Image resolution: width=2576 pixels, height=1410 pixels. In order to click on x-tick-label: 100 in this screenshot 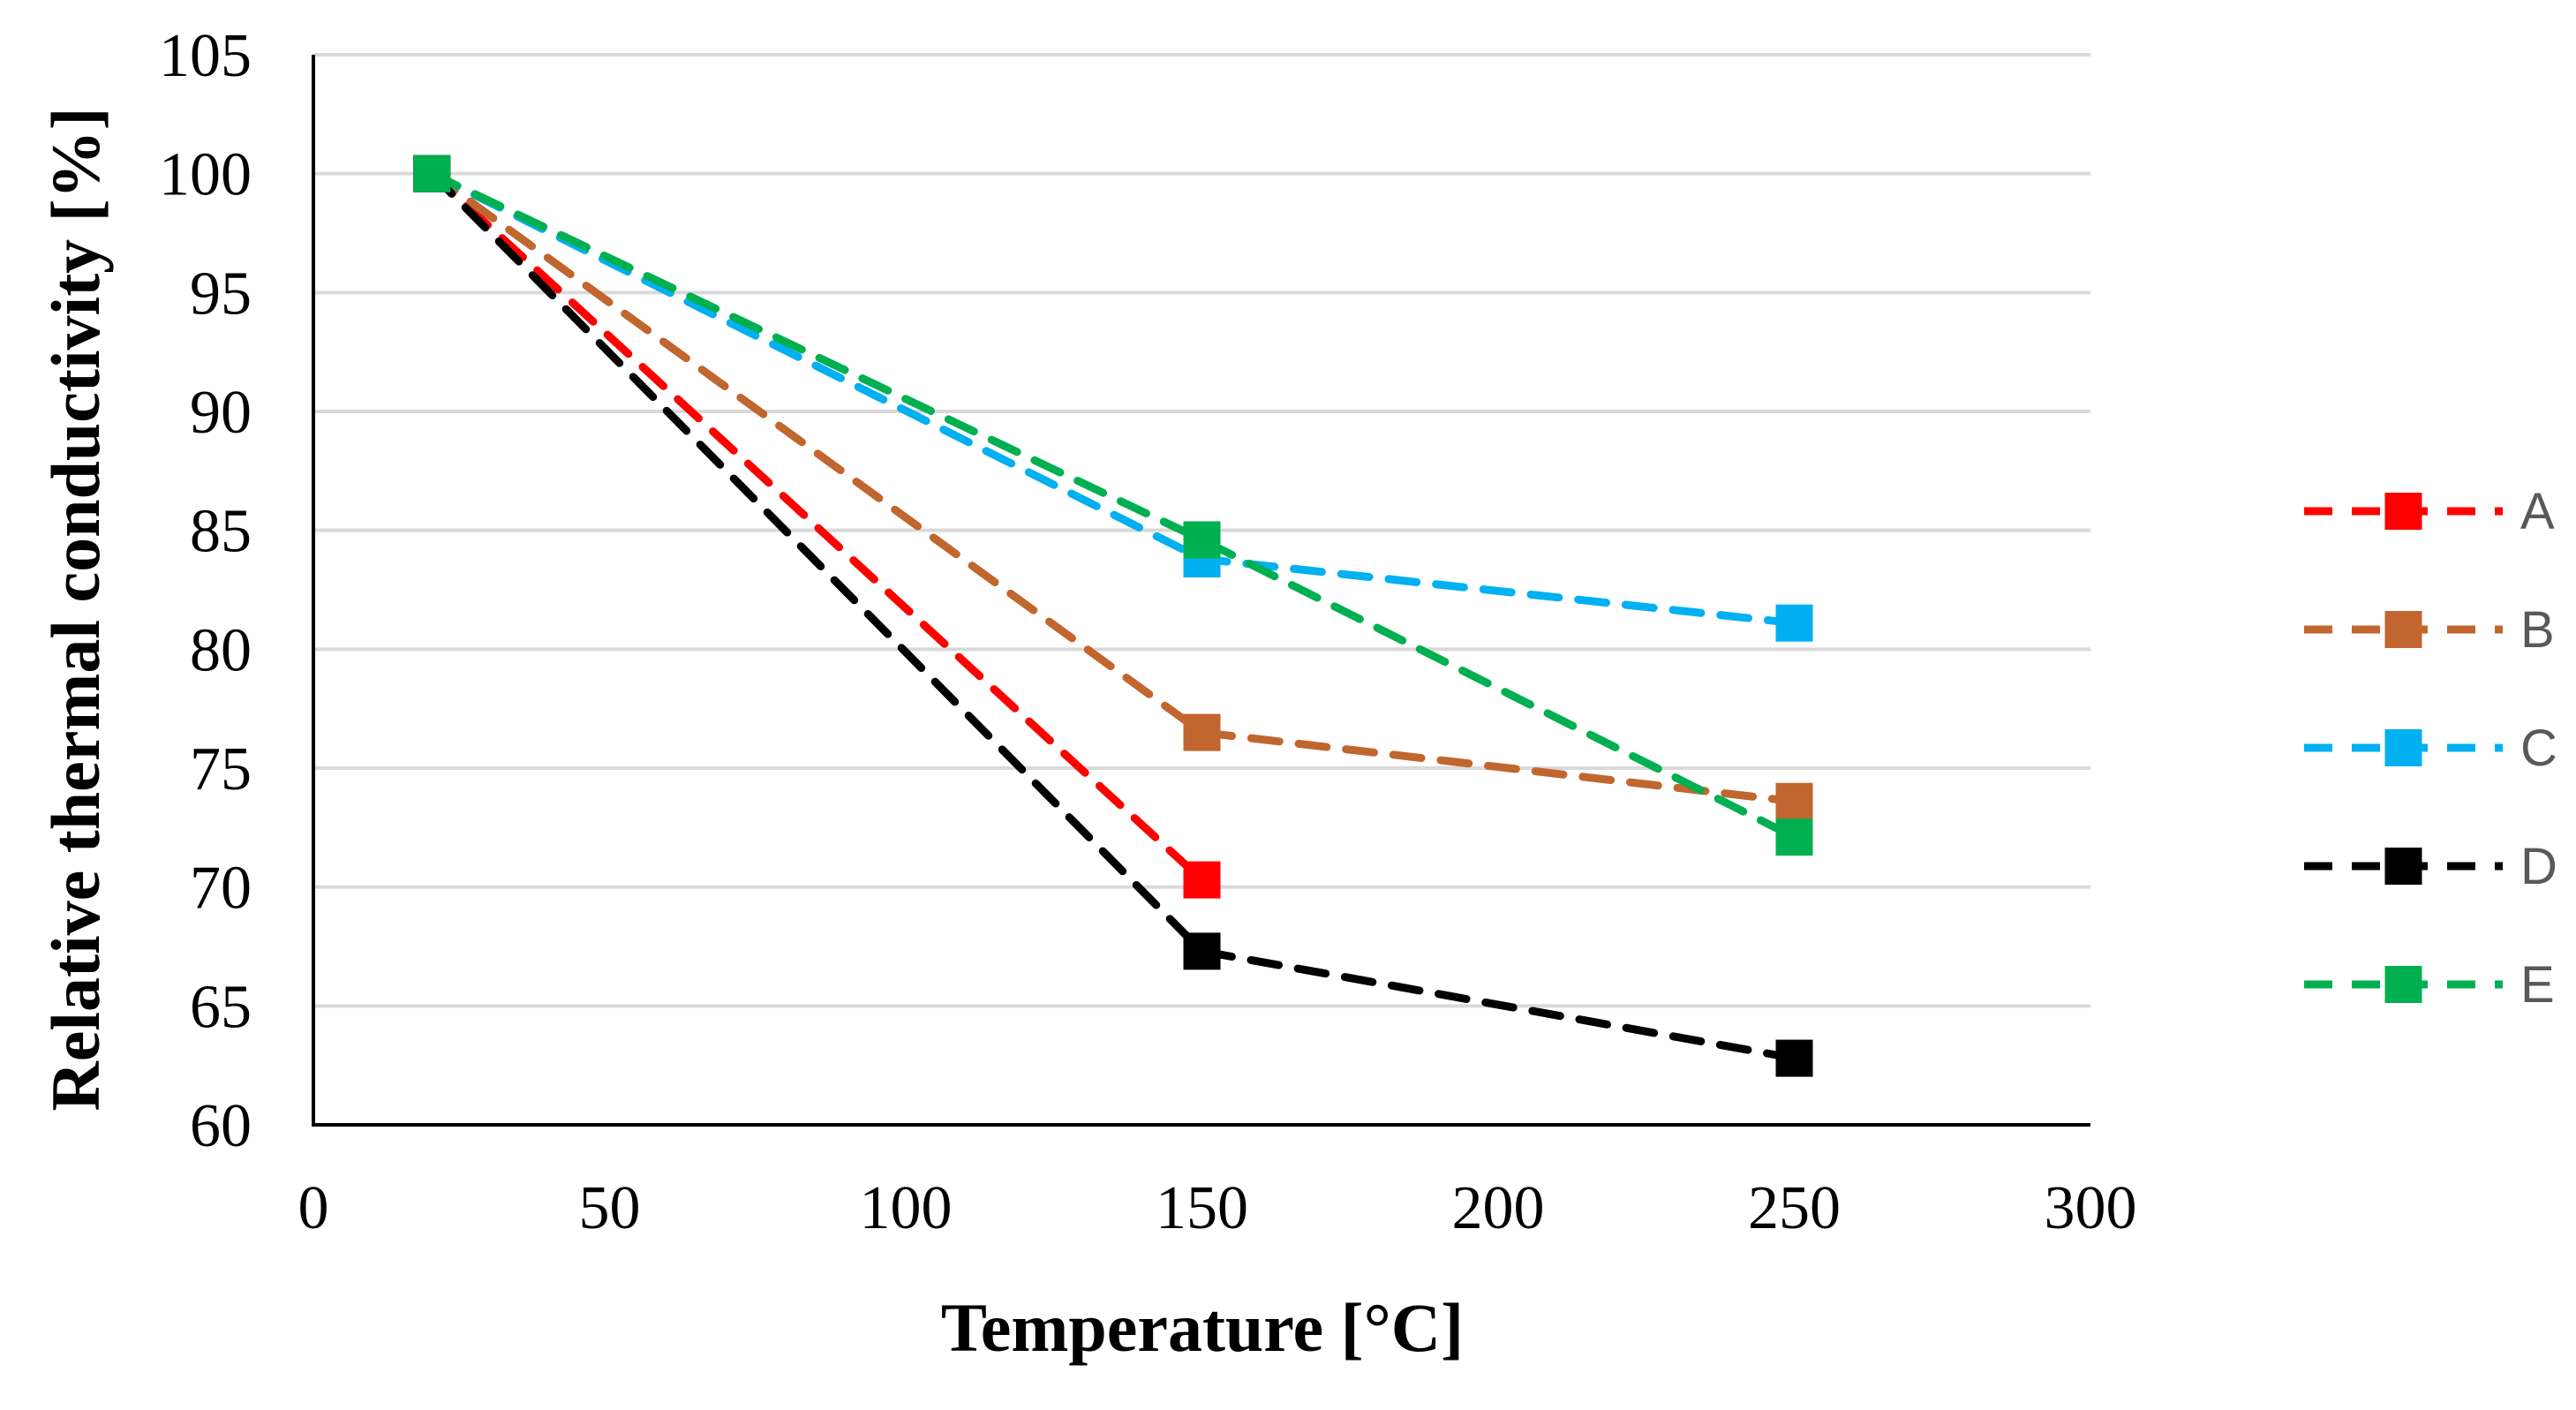, I will do `click(907, 1208)`.